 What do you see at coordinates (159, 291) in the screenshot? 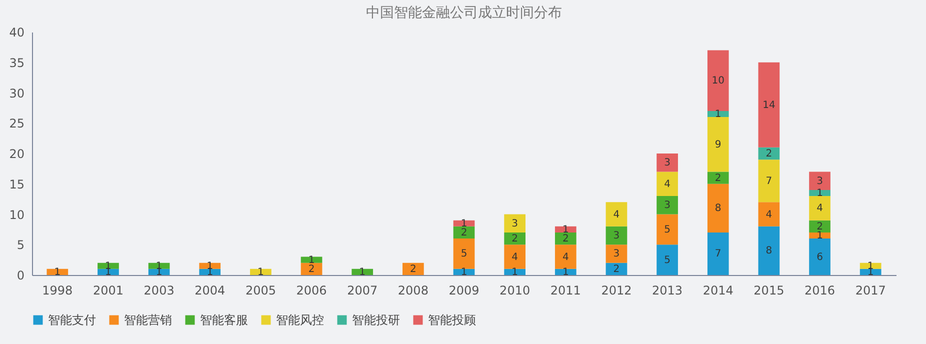
I see `x-tick-label: 2003` at bounding box center [159, 291].